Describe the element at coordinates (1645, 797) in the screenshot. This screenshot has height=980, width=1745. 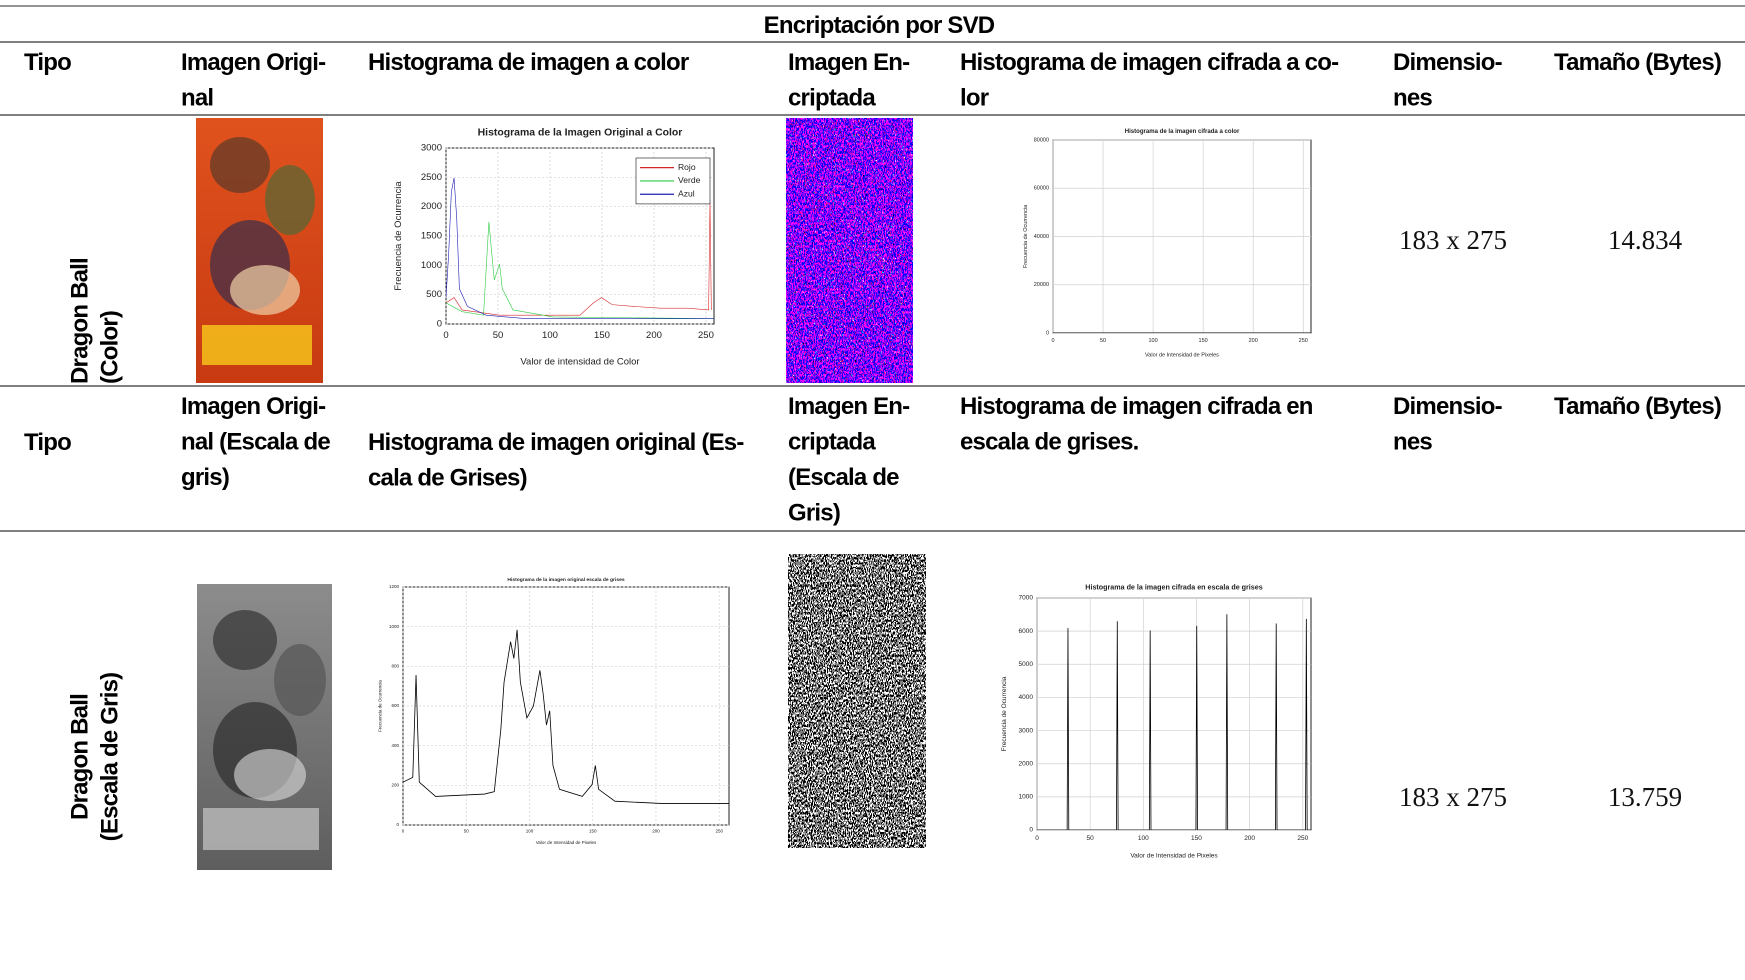
I see `size: 13.759` at that location.